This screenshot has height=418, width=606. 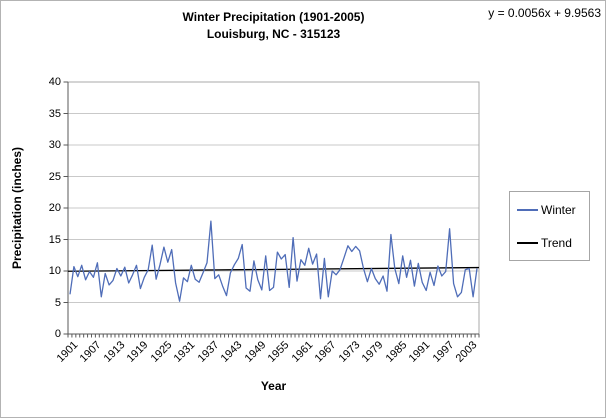 What do you see at coordinates (549, 226) in the screenshot?
I see `legend-box: Winter Trend` at bounding box center [549, 226].